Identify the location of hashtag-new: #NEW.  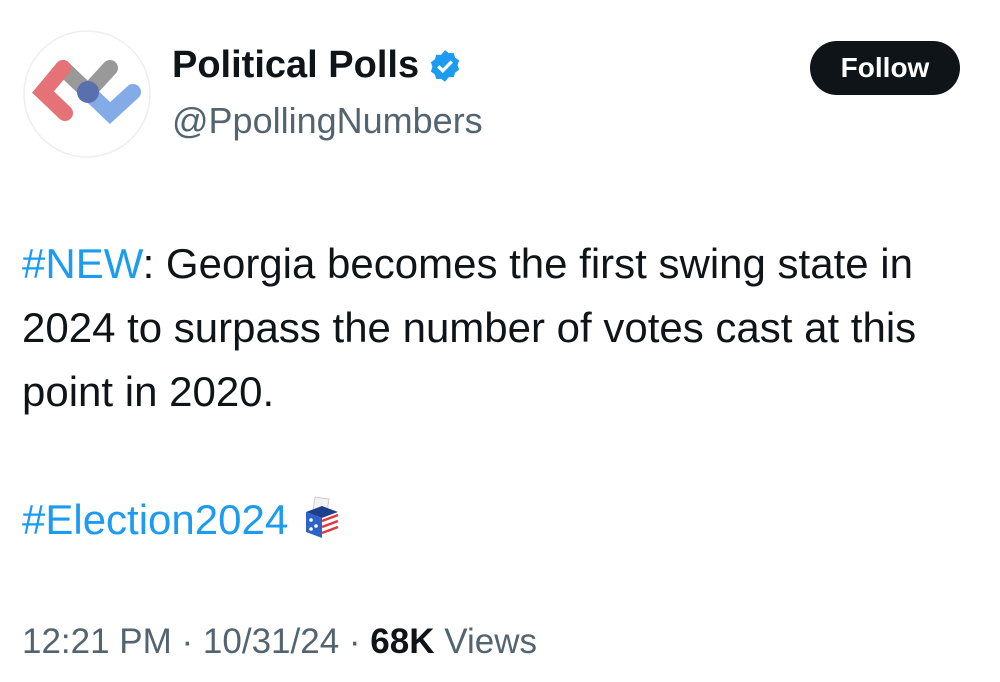
(82, 263).